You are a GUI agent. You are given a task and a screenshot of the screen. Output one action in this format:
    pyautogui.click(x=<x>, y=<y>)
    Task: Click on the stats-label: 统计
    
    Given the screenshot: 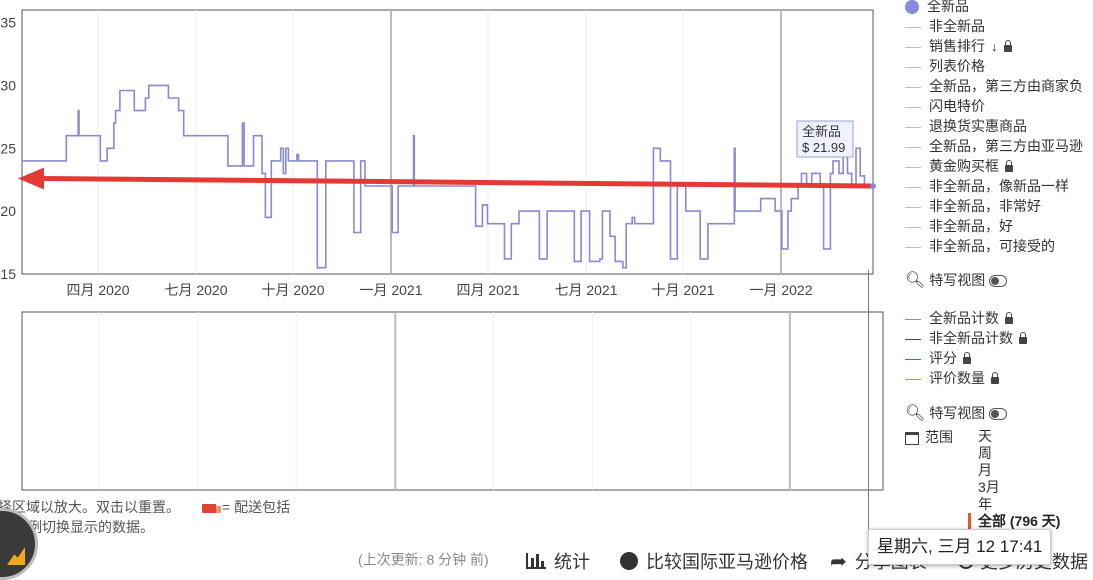 What is the action you would take?
    pyautogui.click(x=572, y=562)
    